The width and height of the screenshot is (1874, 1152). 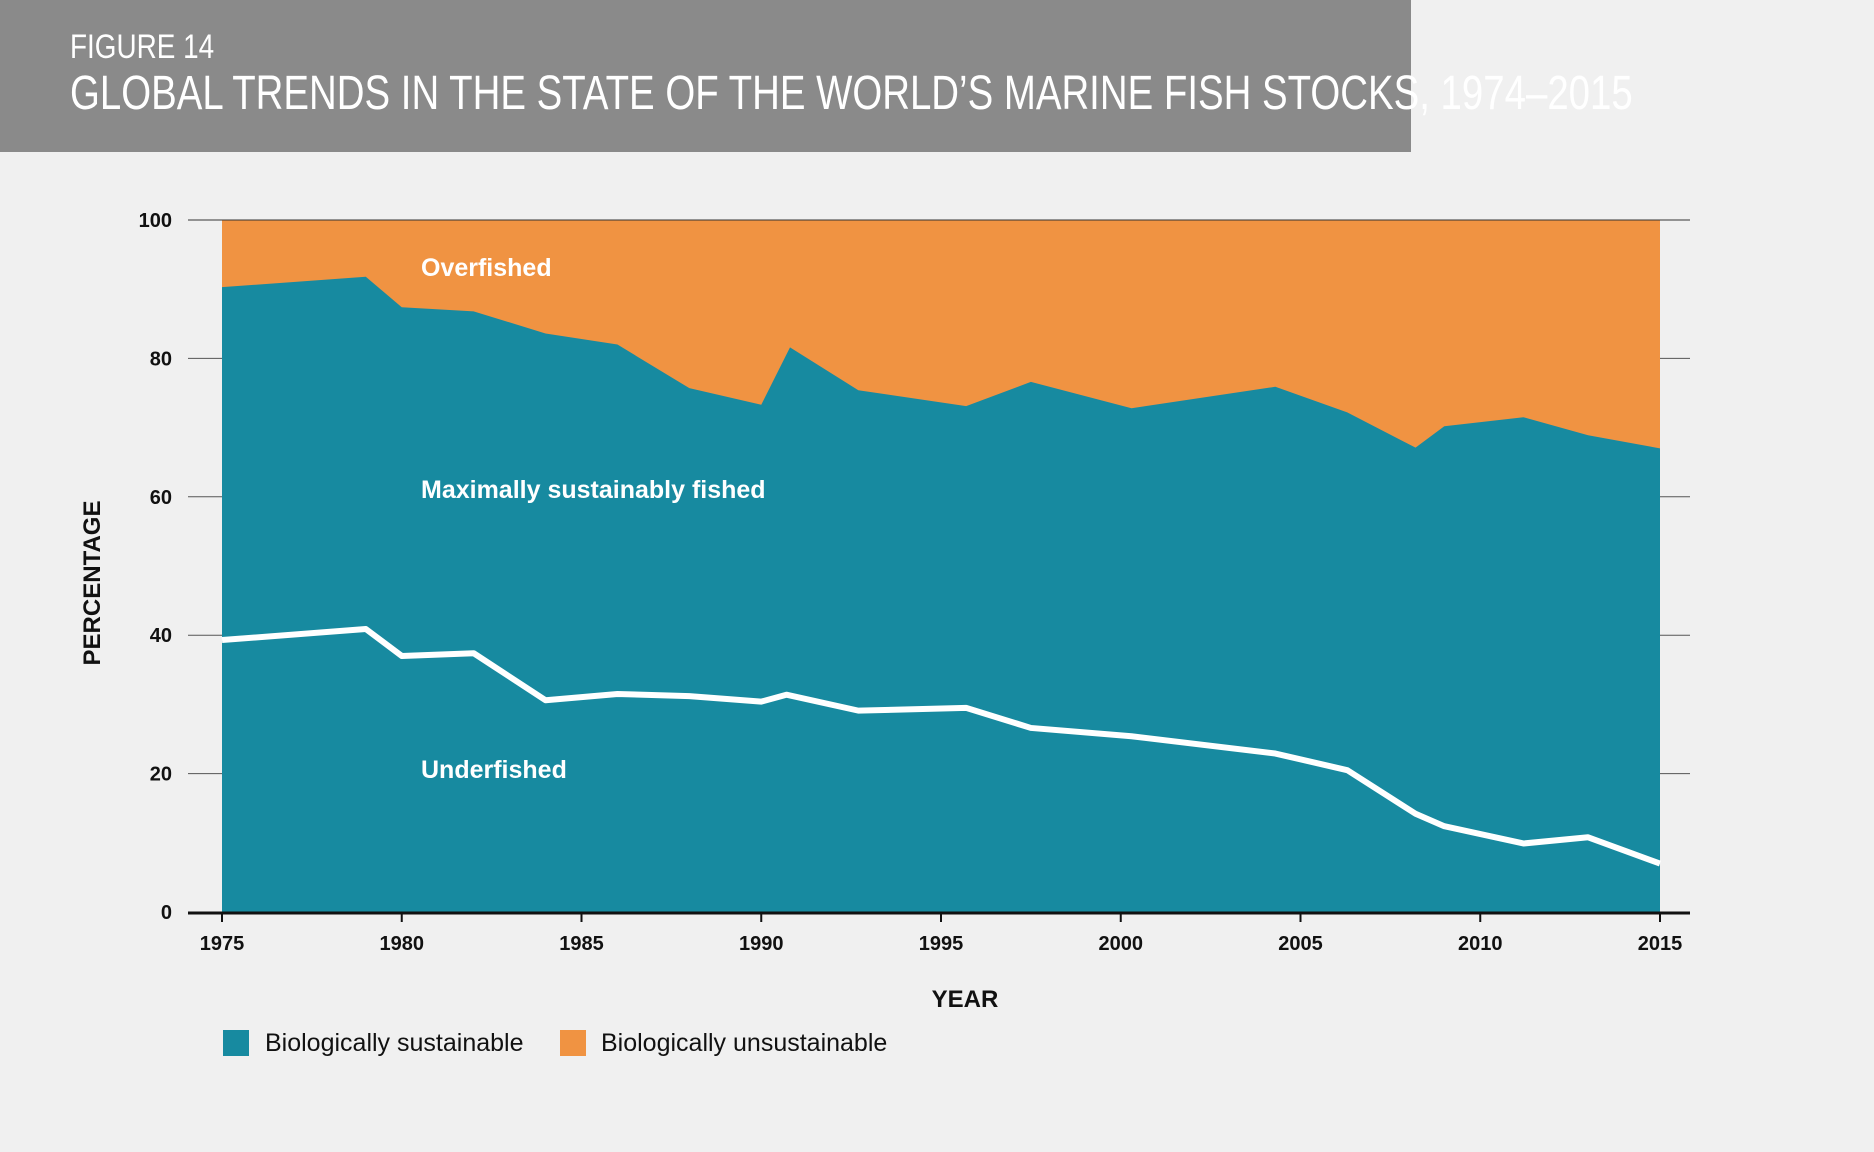 What do you see at coordinates (92, 583) in the screenshot?
I see `y-axis-title: PERCENTAGE` at bounding box center [92, 583].